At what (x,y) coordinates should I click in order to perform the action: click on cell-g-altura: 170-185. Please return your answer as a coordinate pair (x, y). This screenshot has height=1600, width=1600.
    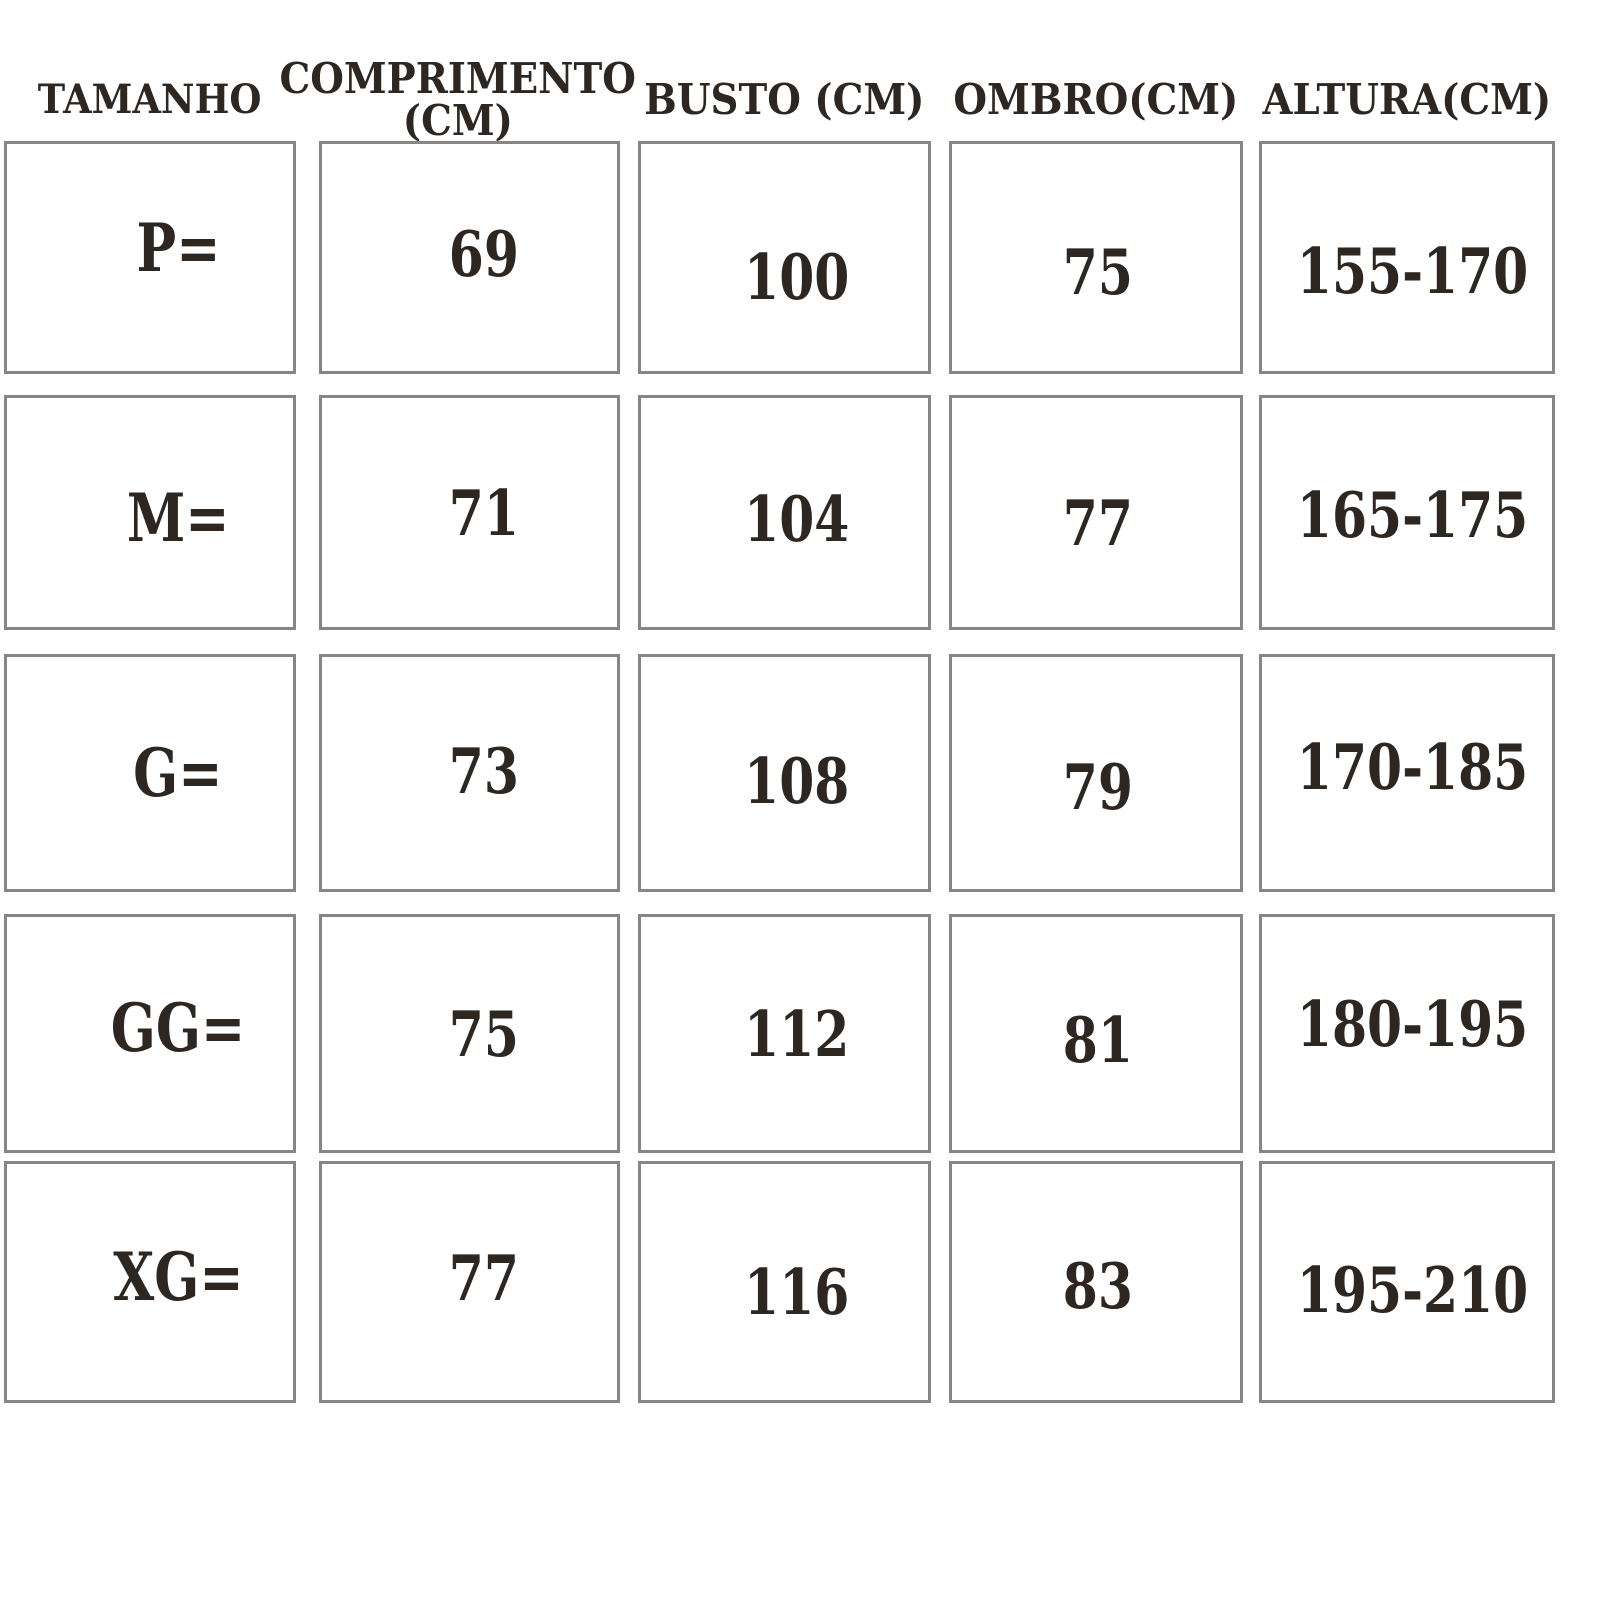
    Looking at the image, I should click on (1407, 773).